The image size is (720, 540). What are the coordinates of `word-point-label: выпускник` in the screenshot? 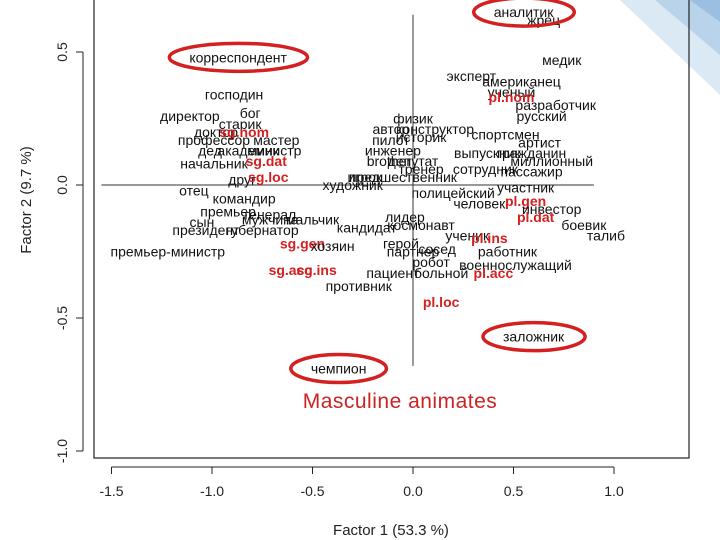 It's located at (488, 153).